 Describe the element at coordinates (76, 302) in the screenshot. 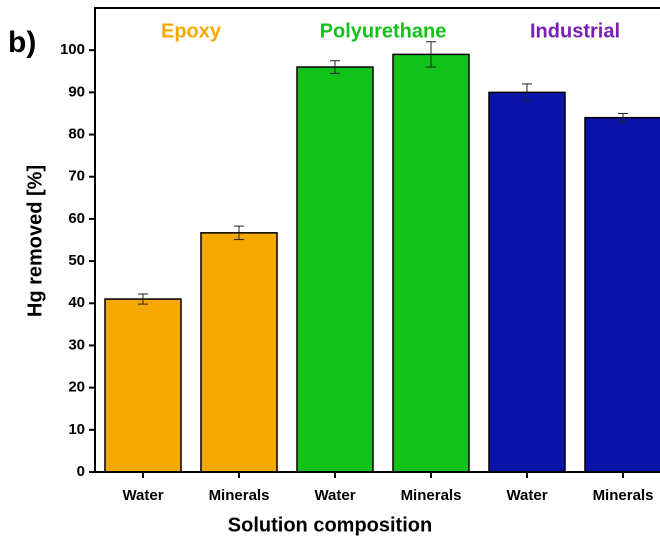

I see `y-tick-label: 40` at that location.